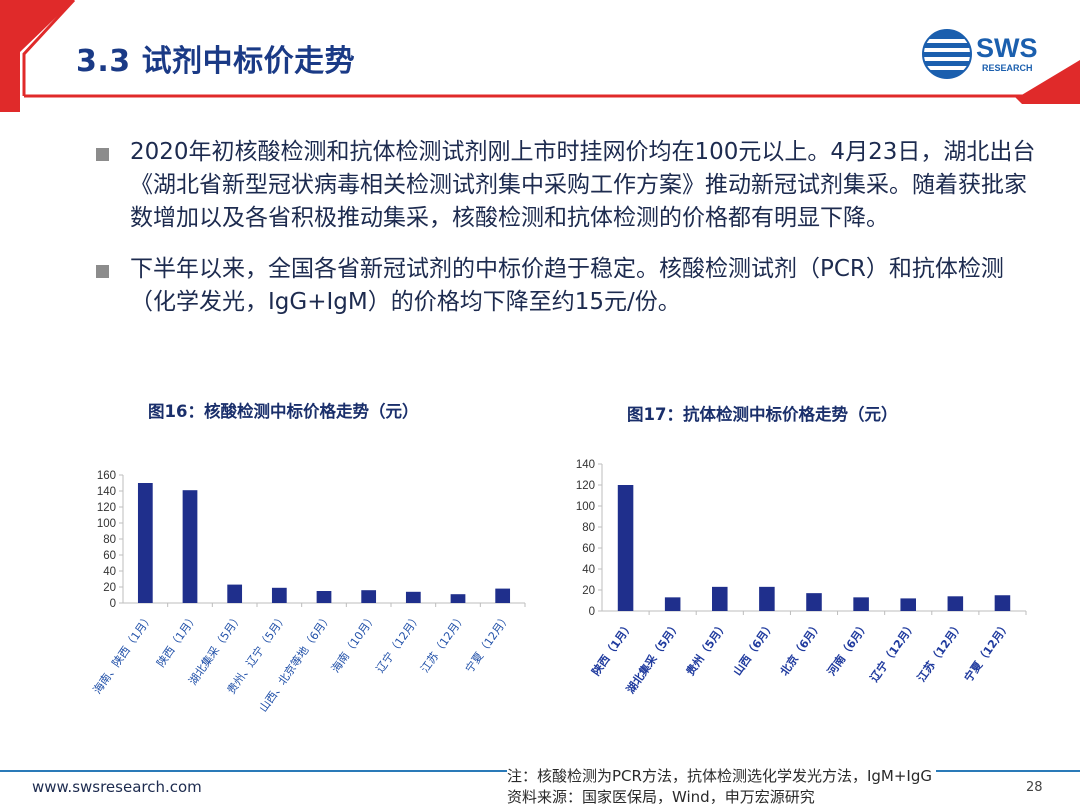  I want to click on y-tick-label: 160, so click(106, 476).